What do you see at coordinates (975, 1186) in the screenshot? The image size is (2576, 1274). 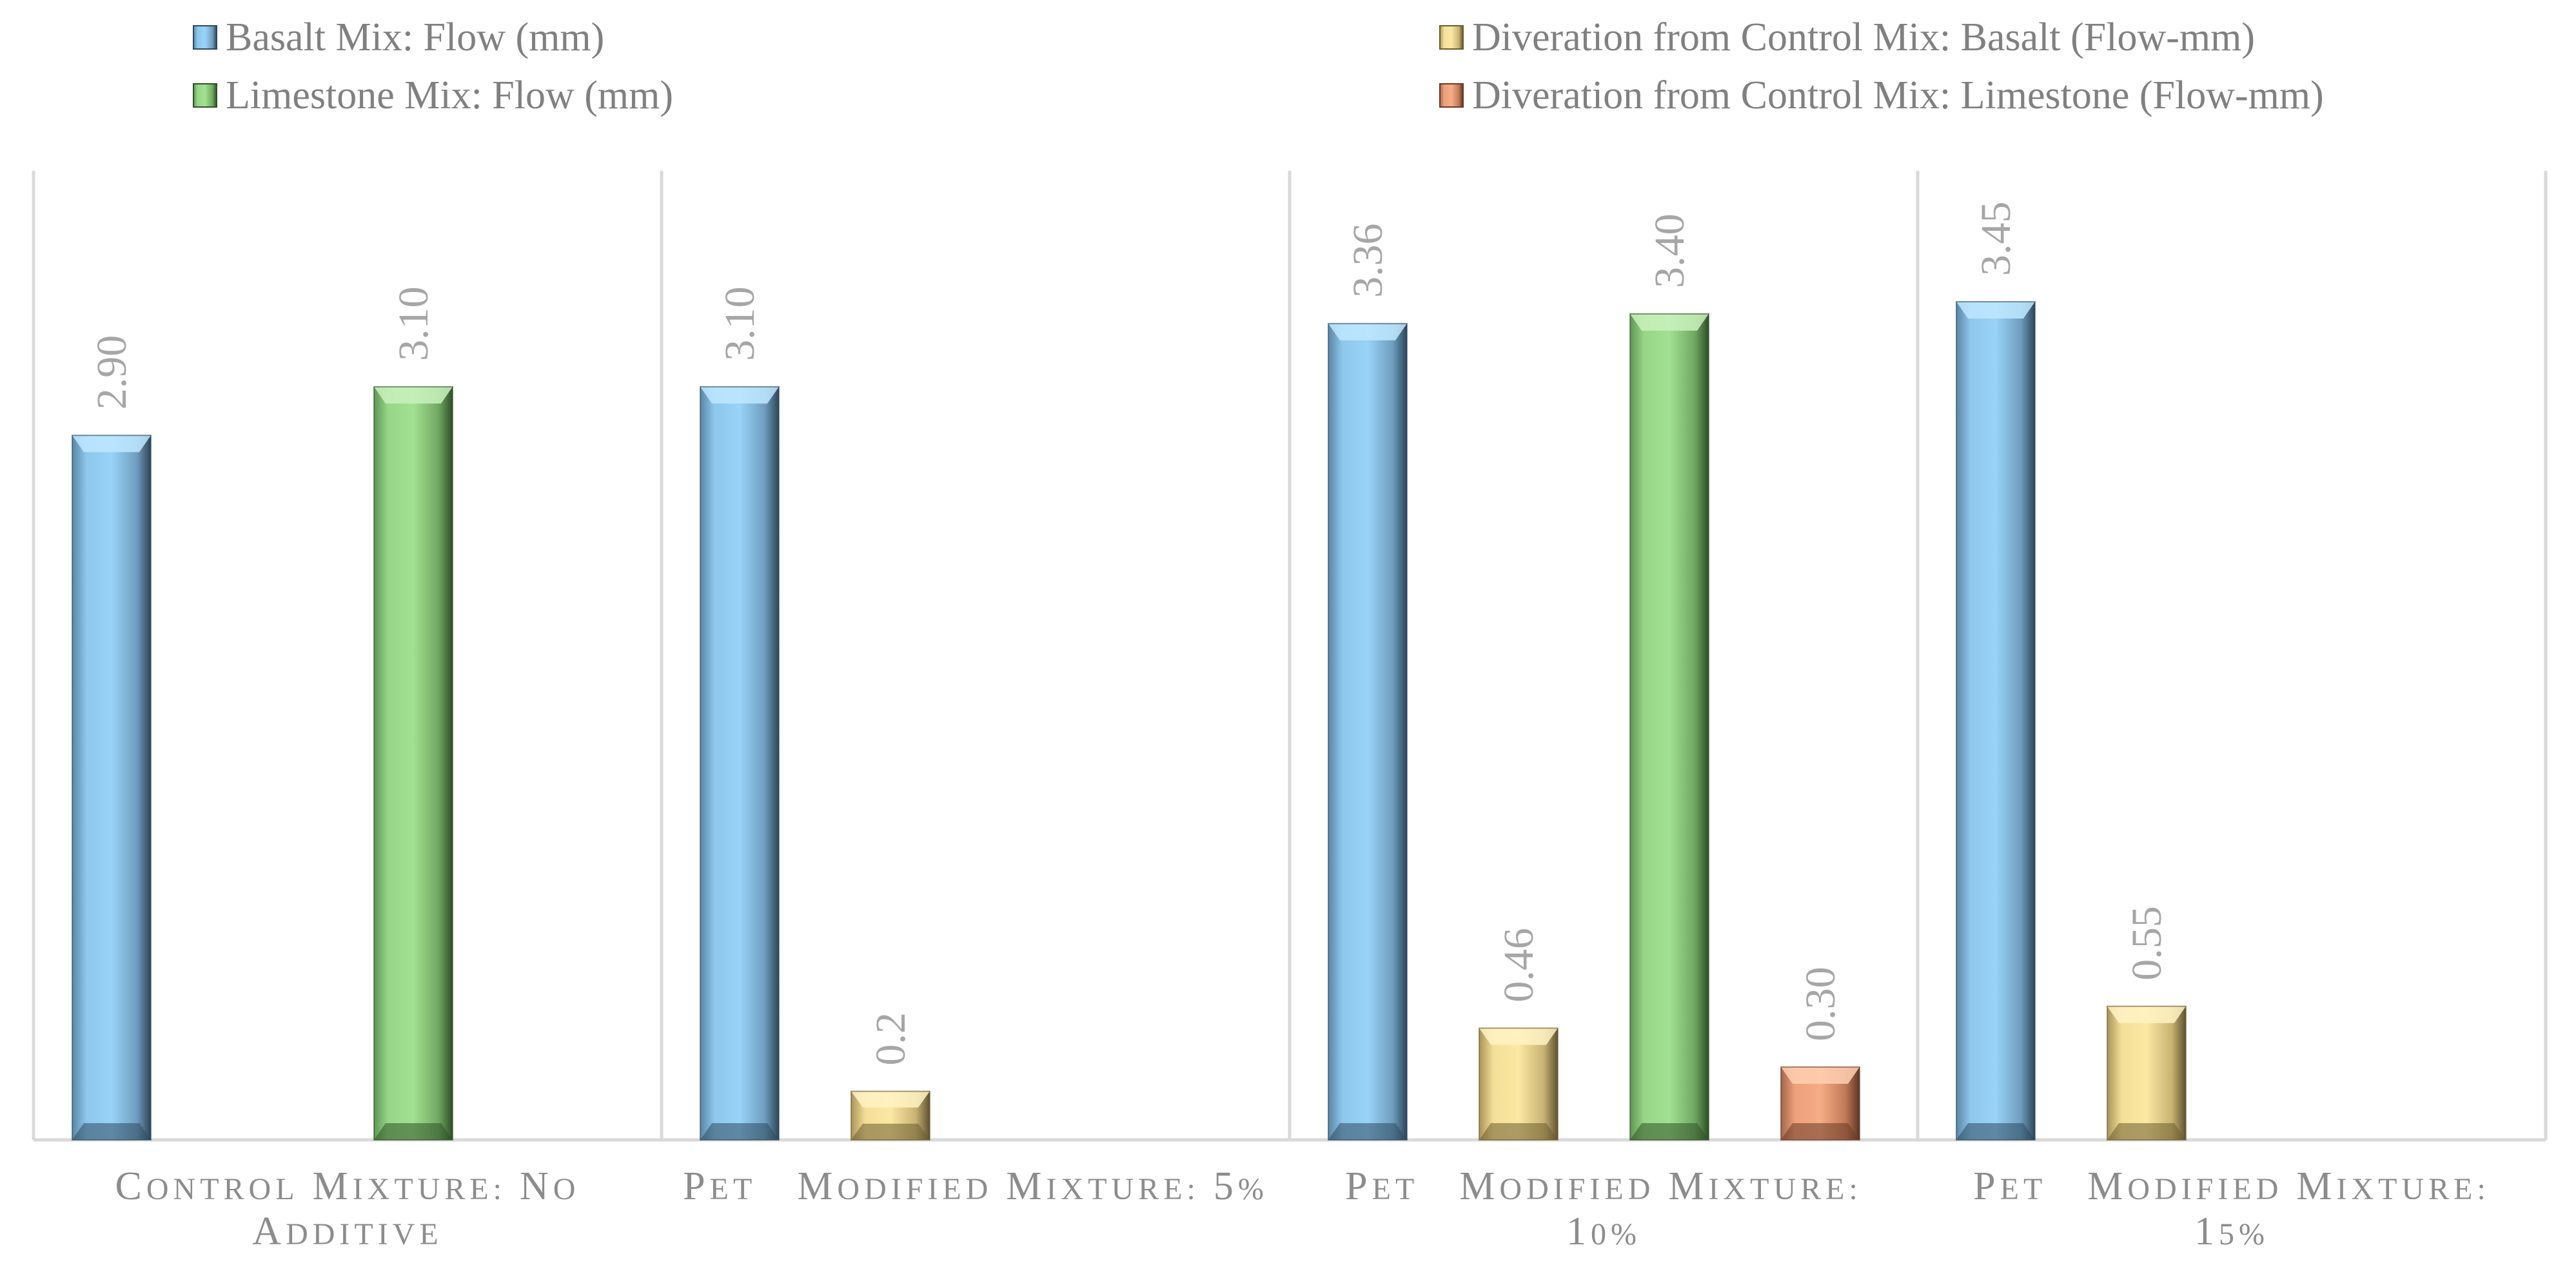 I see `category-label: PET MODIFIED MIXTURE: 5%` at bounding box center [975, 1186].